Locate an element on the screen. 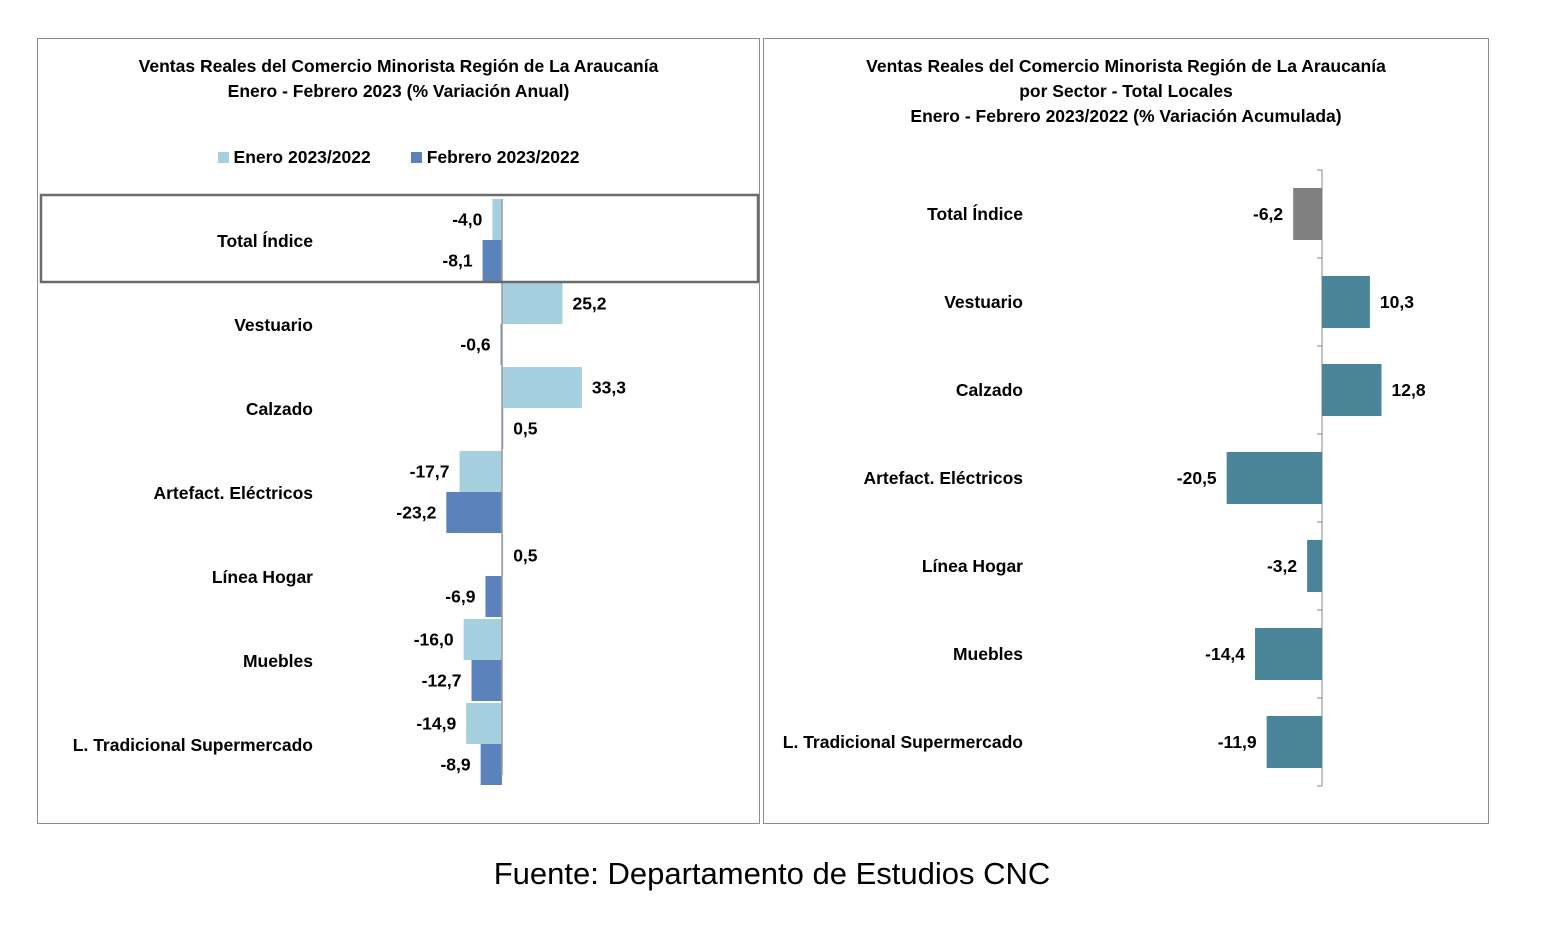 This screenshot has width=1544, height=936. chart-right-title-line-2: por Sector - Total Locales is located at coordinates (1126, 91).